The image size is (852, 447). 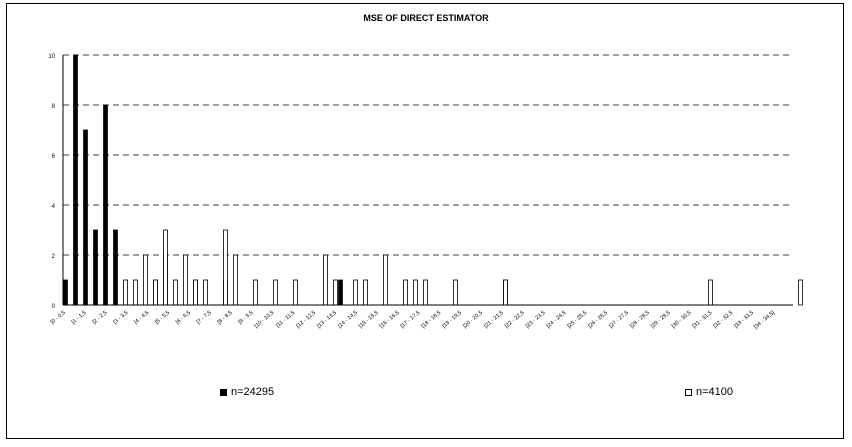 I want to click on y-tick-label: 6, so click(x=54, y=157).